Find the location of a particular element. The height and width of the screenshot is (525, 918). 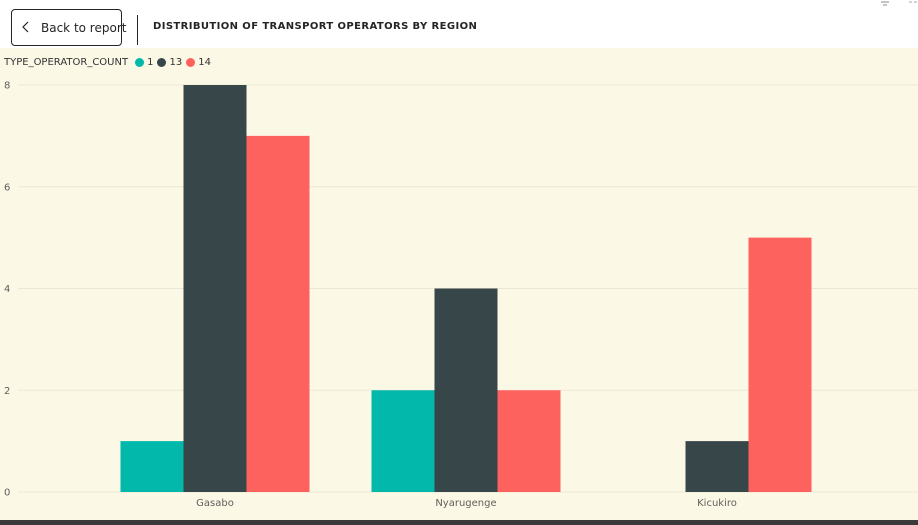

x-tick-label: Gasabo is located at coordinates (215, 503).